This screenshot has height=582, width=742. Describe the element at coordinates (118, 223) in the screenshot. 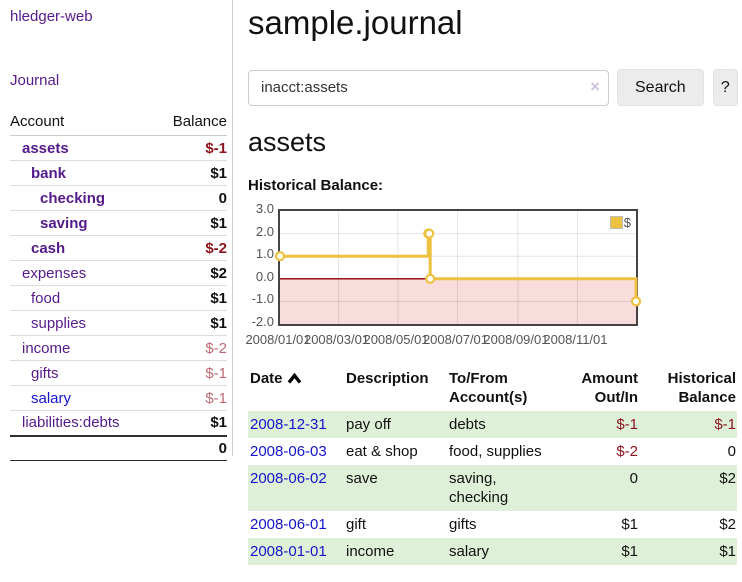

I see `account-row: saving $1` at that location.